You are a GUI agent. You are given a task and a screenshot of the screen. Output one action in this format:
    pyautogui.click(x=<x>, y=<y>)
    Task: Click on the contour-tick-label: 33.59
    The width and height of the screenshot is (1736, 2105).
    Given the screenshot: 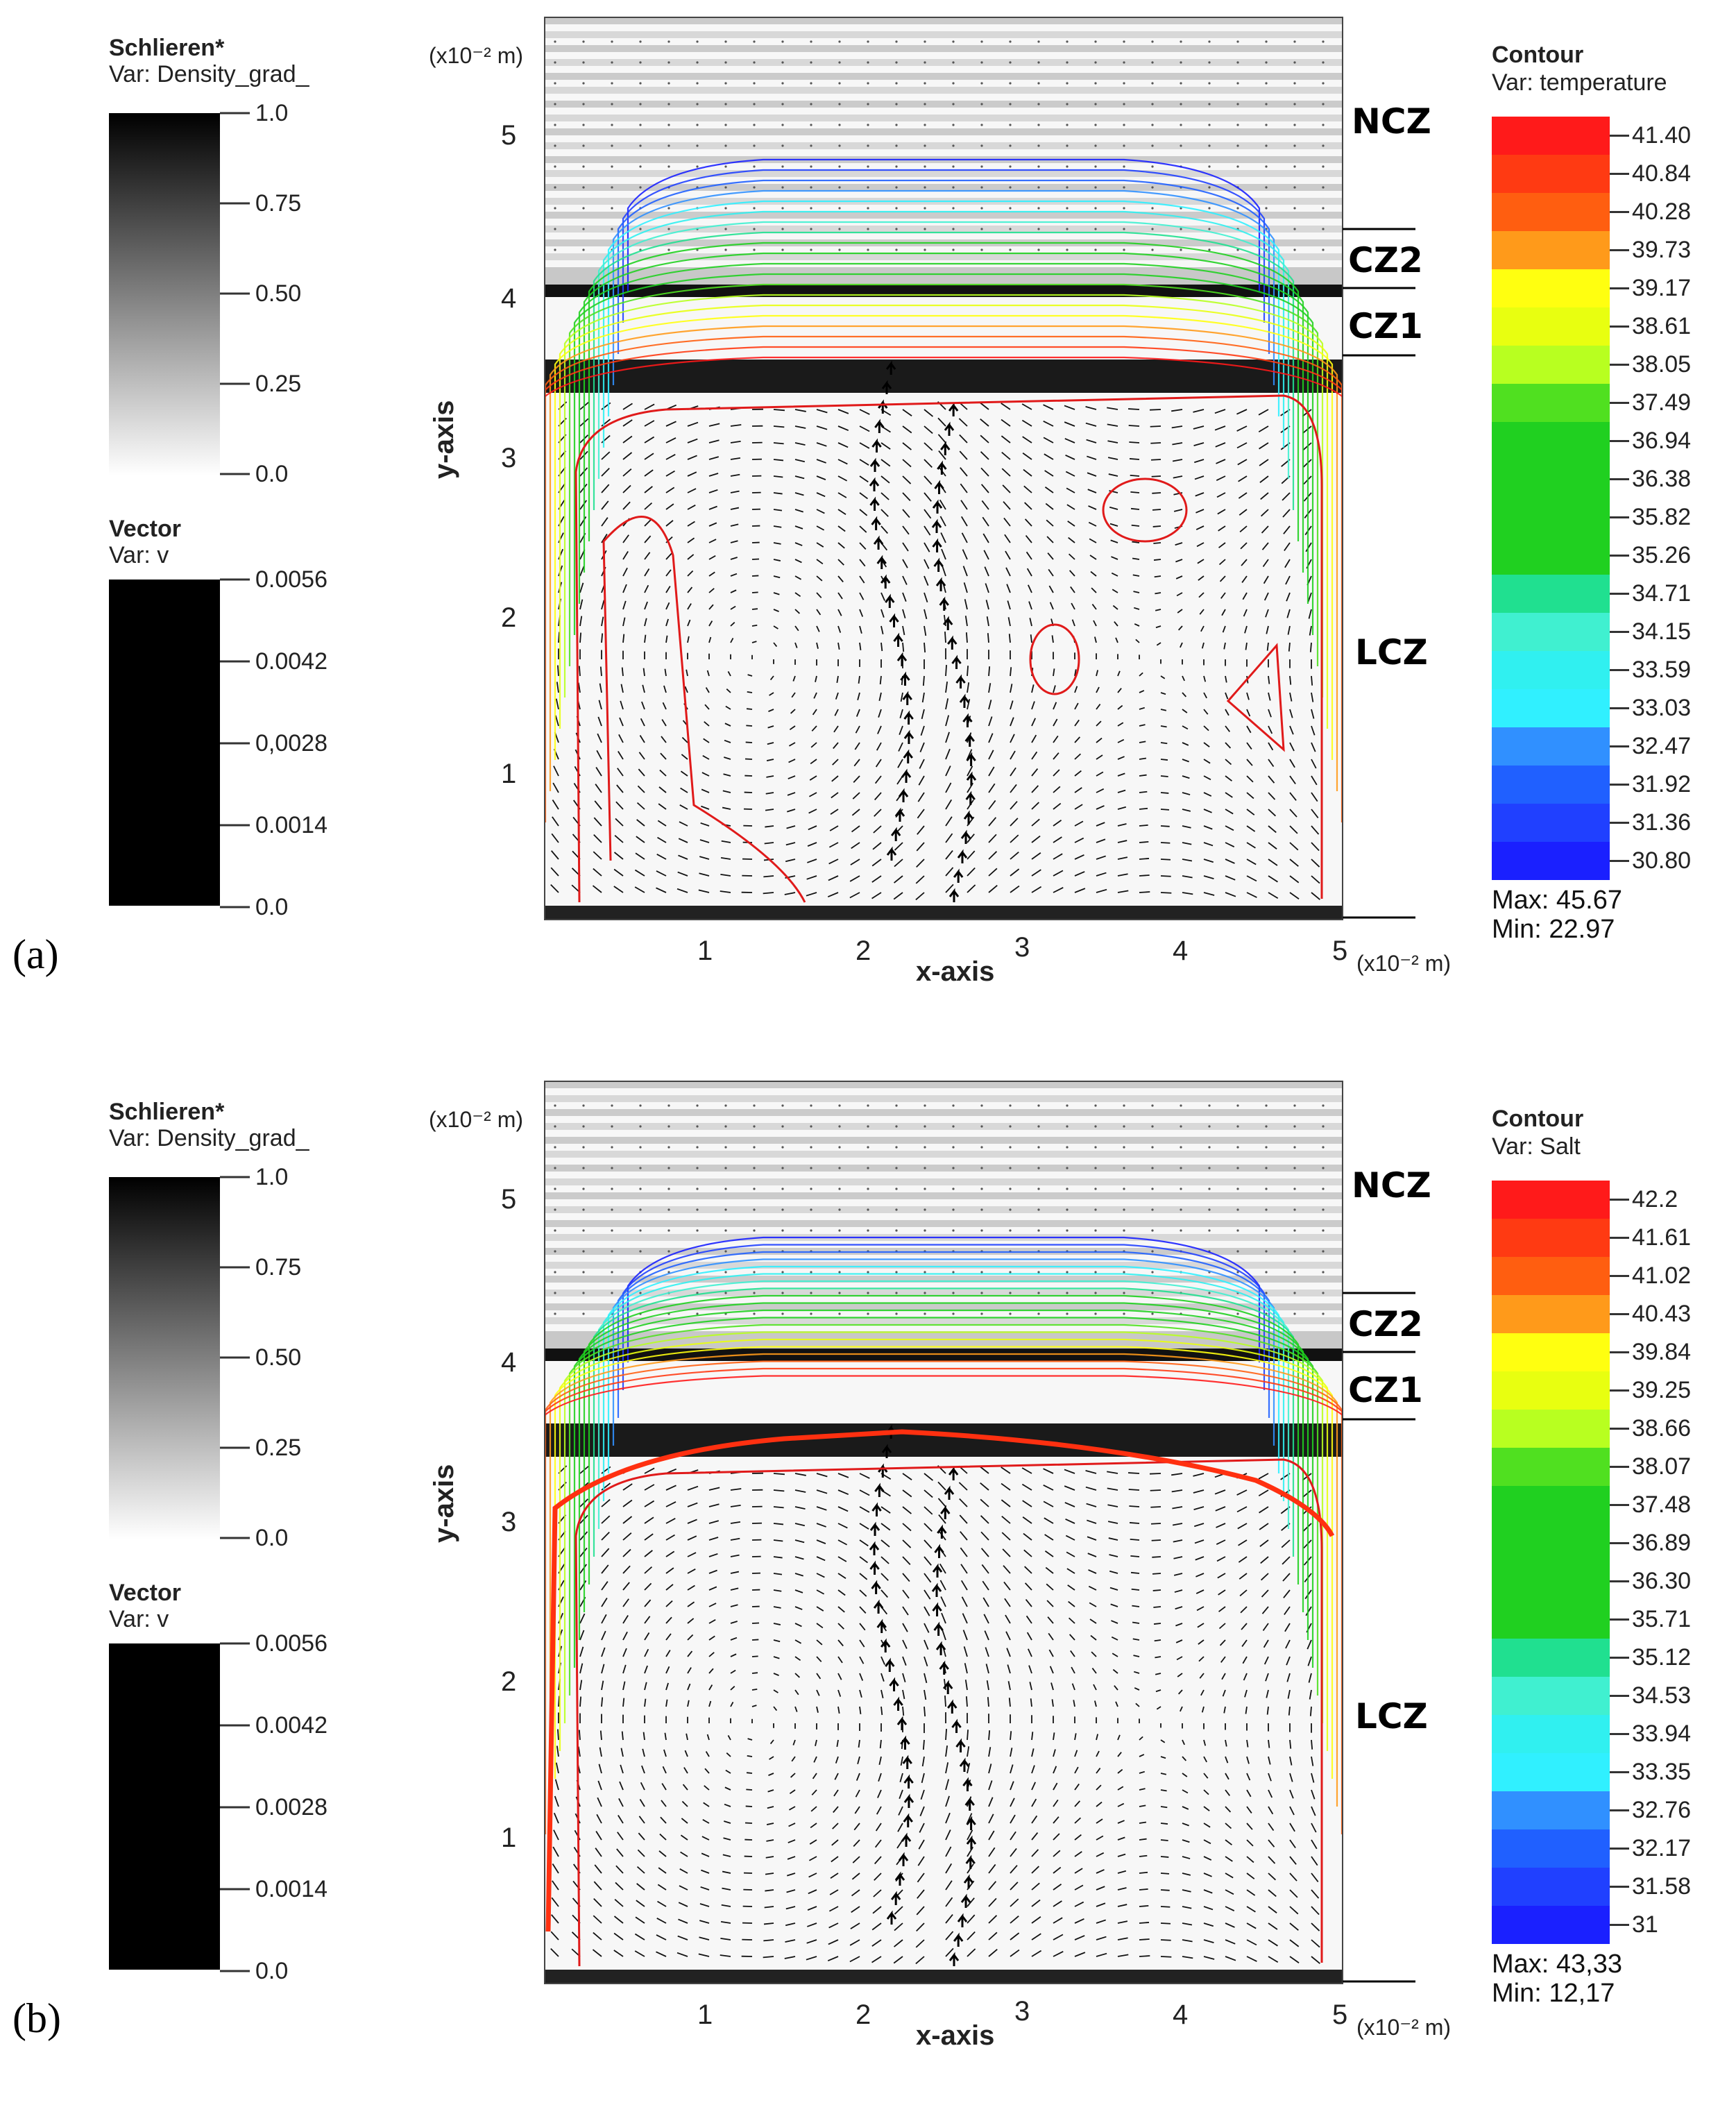 What is the action you would take?
    pyautogui.click(x=1662, y=669)
    